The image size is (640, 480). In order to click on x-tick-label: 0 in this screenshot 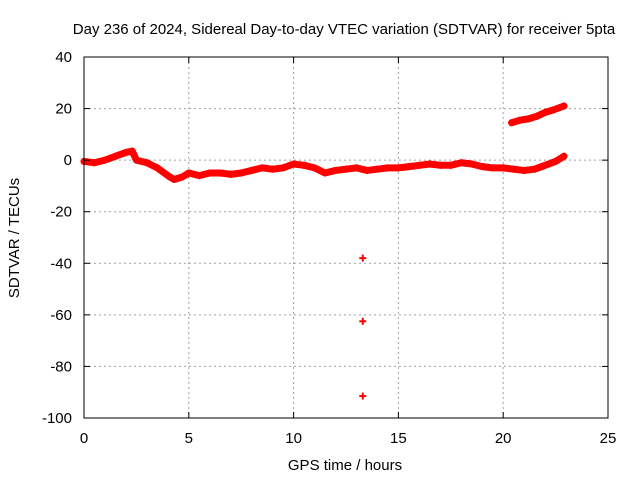, I will do `click(84, 438)`.